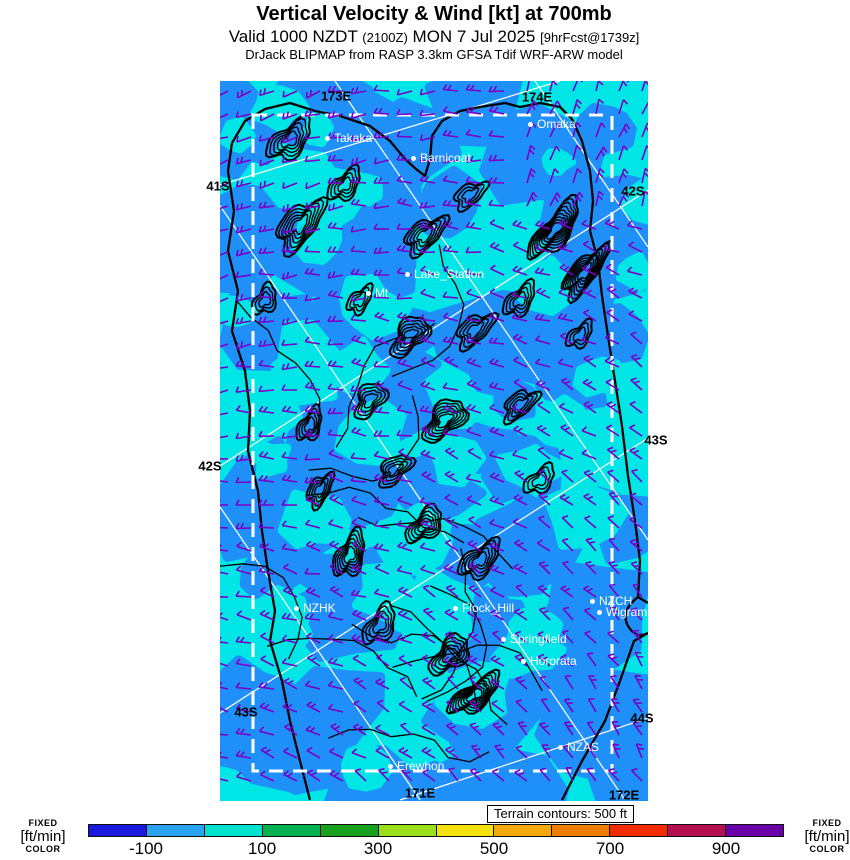  What do you see at coordinates (269, 471) in the screenshot?
I see `coastline-west` at bounding box center [269, 471].